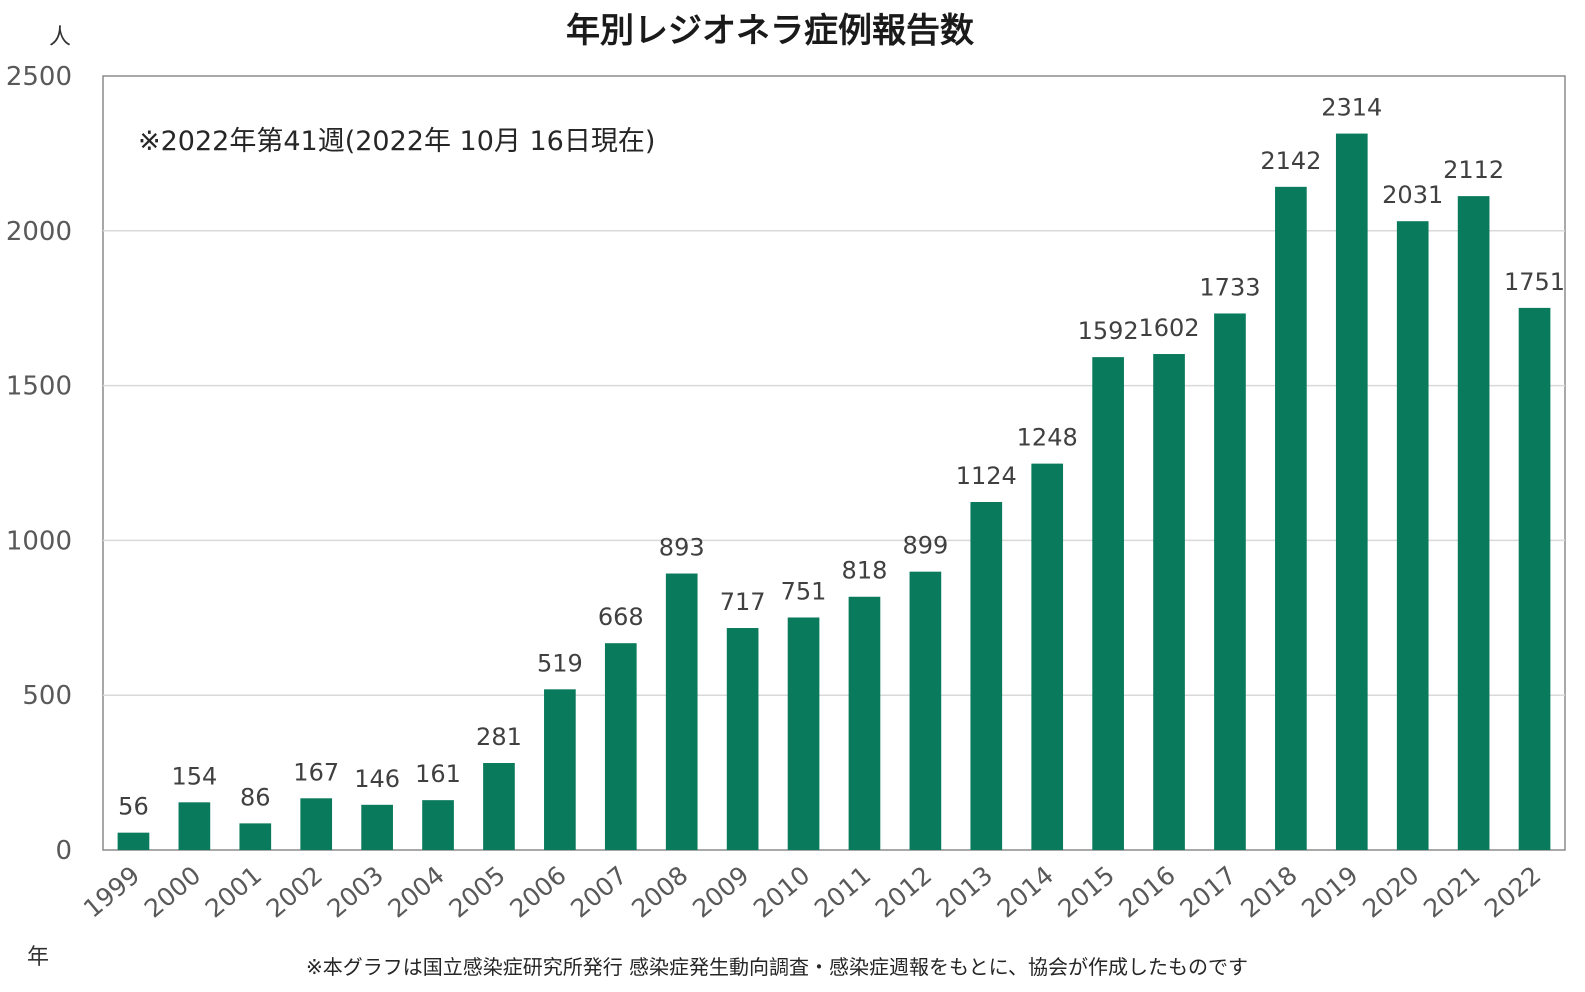 This screenshot has height=992, width=1585. What do you see at coordinates (316, 772) in the screenshot?
I see `data-label: 167` at bounding box center [316, 772].